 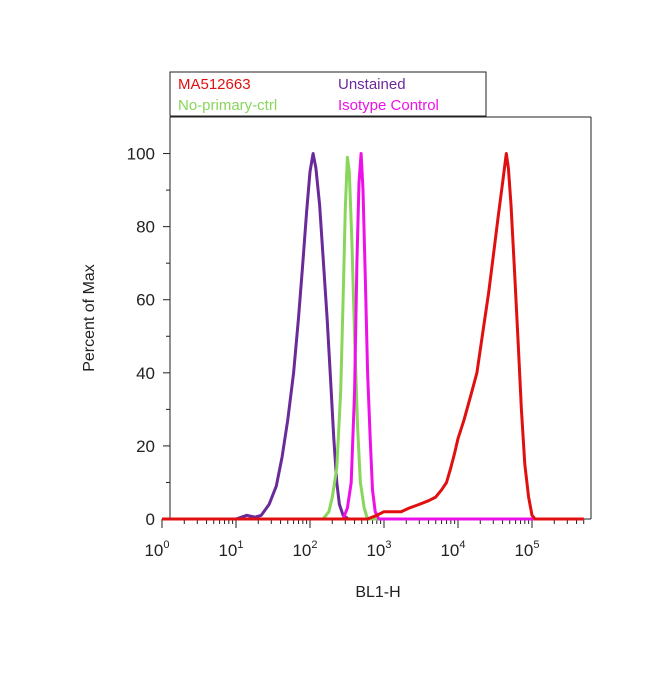 What do you see at coordinates (536, 545) in the screenshot?
I see `x-tick-exponent: 5` at bounding box center [536, 545].